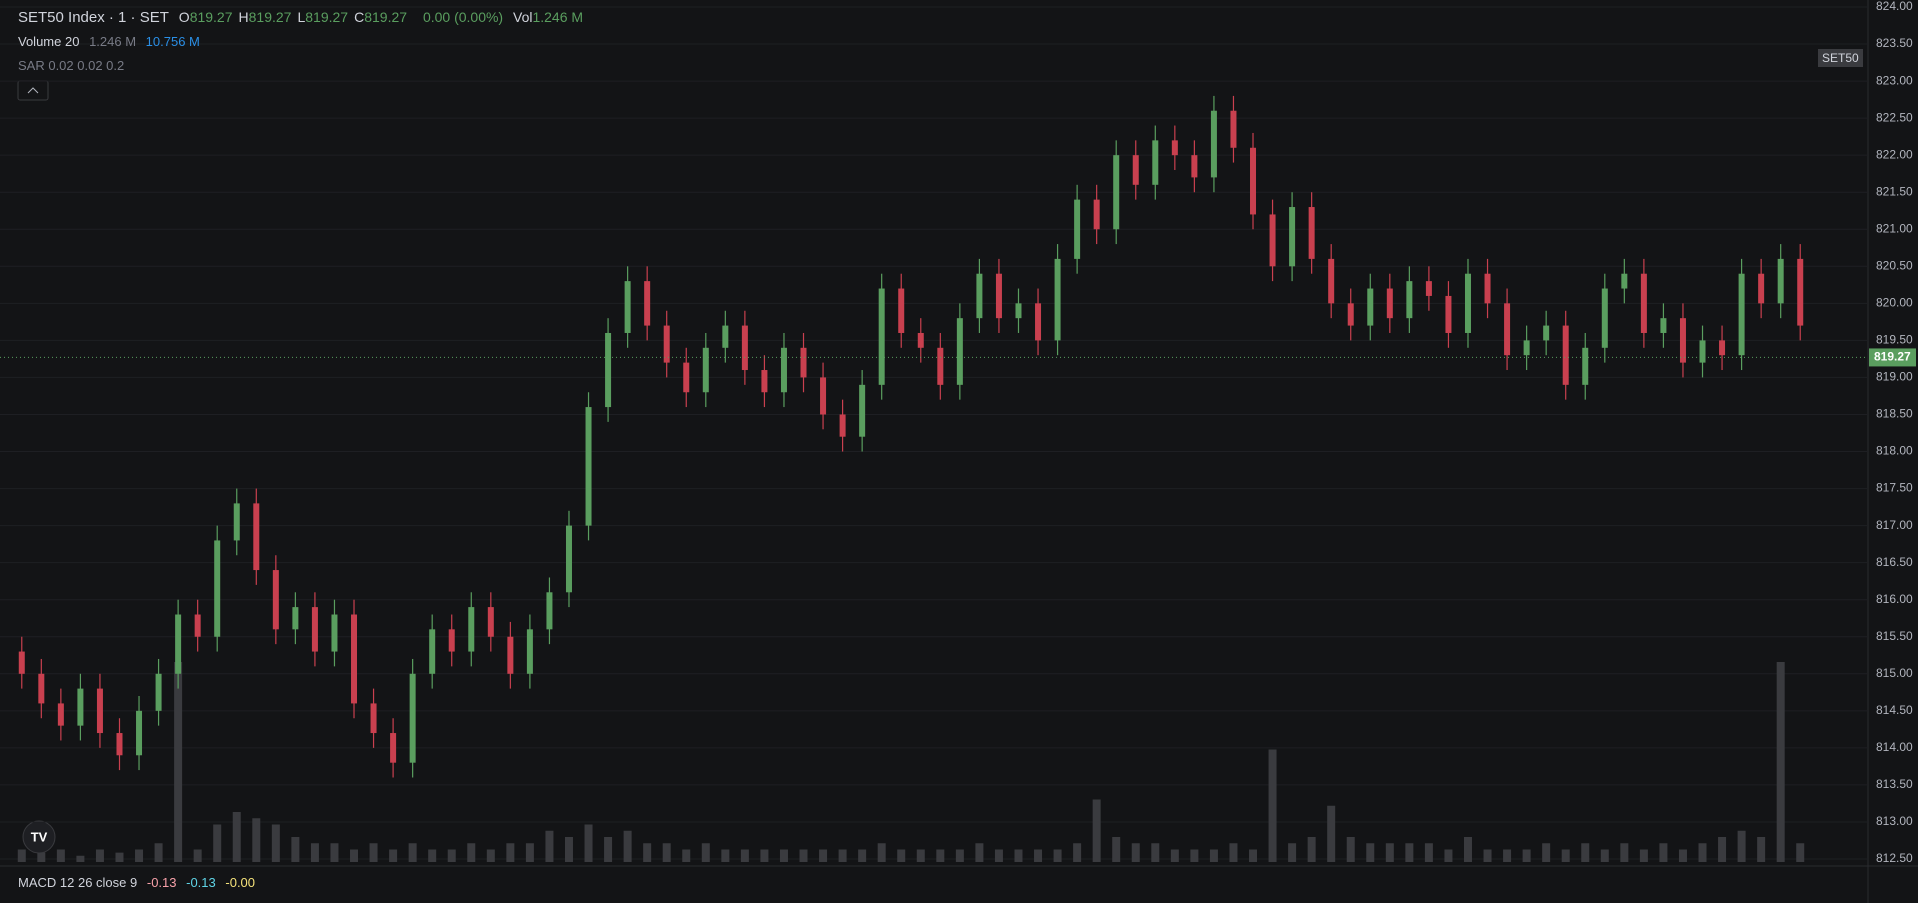  I want to click on y-tick-label: 820.50, so click(1894, 265).